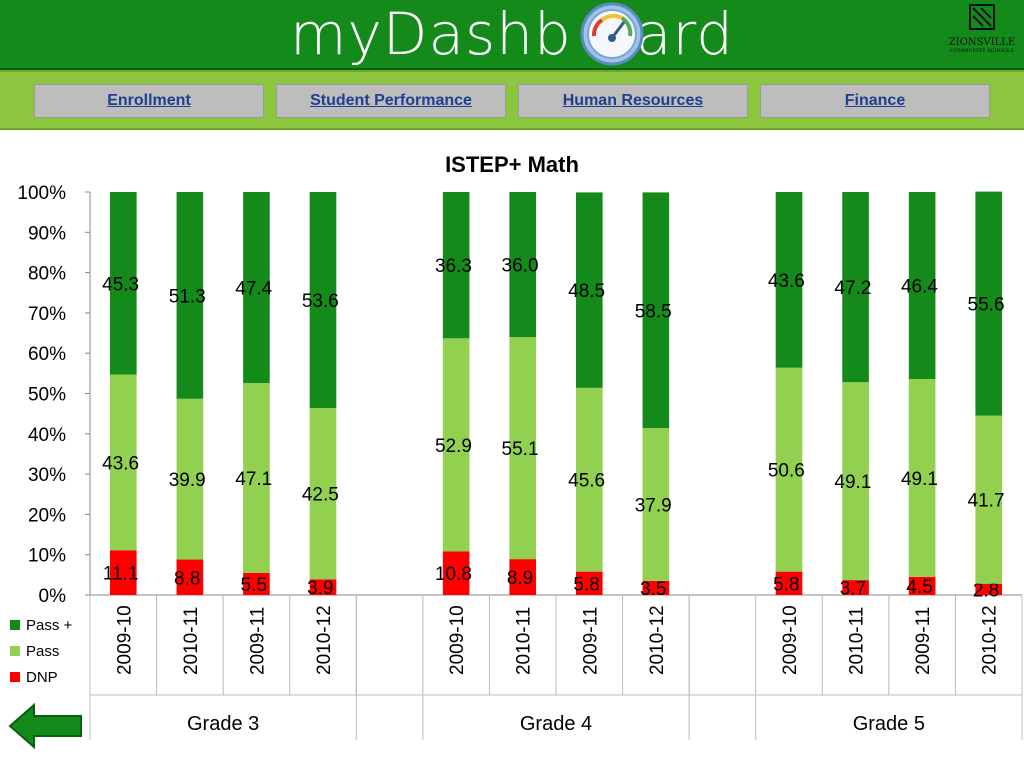 The image size is (1024, 768). Describe the element at coordinates (853, 589) in the screenshot. I see `data-label: 3.7` at that location.